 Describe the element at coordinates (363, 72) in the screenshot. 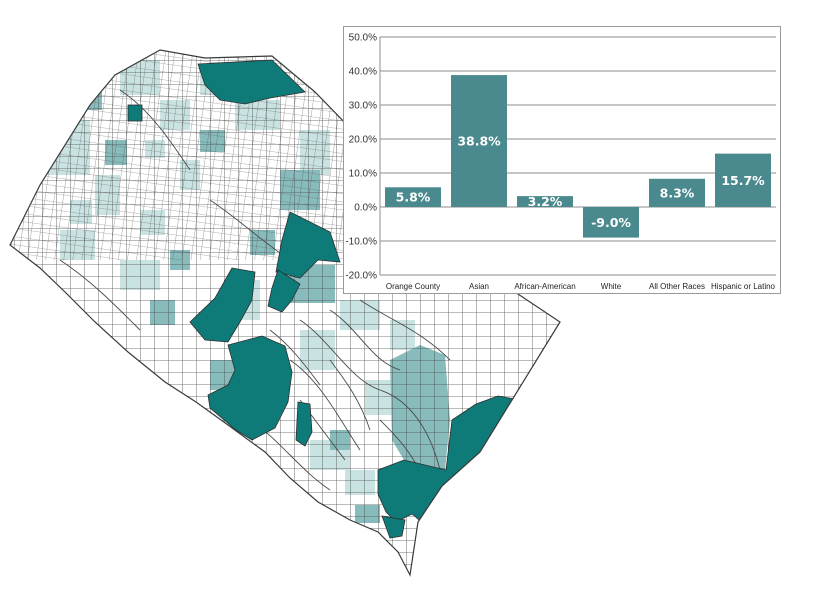

I see `y-tick-label: 40.0%` at that location.